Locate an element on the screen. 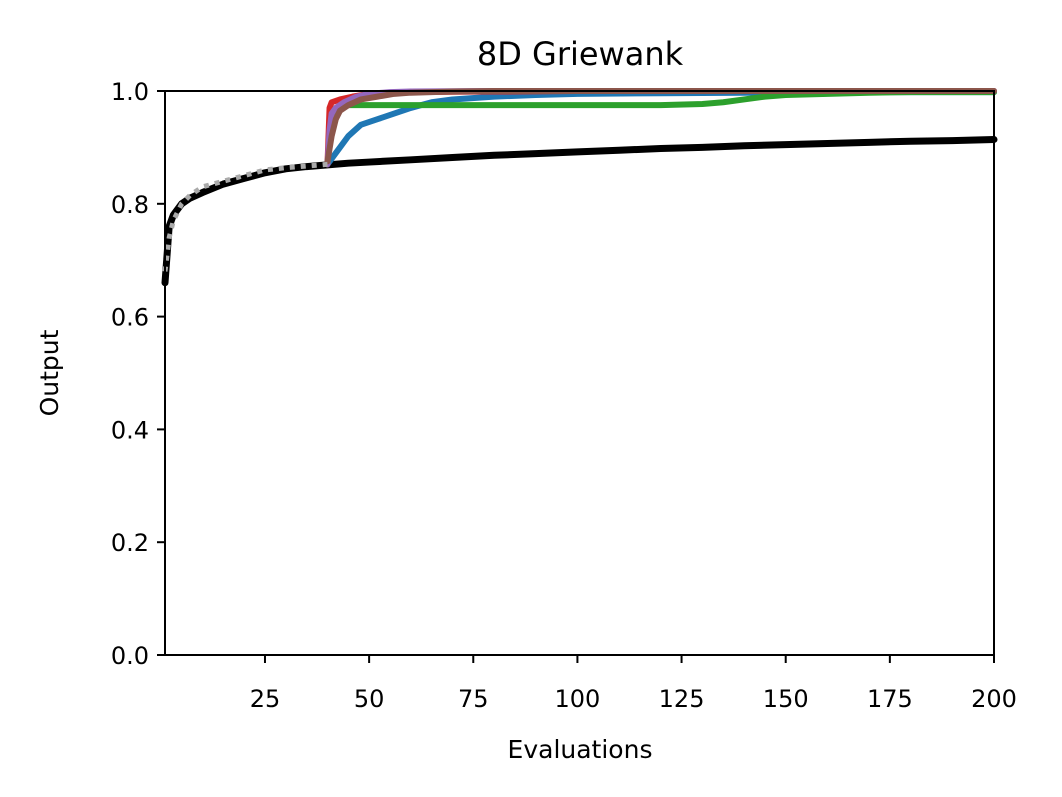 This screenshot has width=1062, height=797. y-tick-label: 0.8 is located at coordinates (130, 205).